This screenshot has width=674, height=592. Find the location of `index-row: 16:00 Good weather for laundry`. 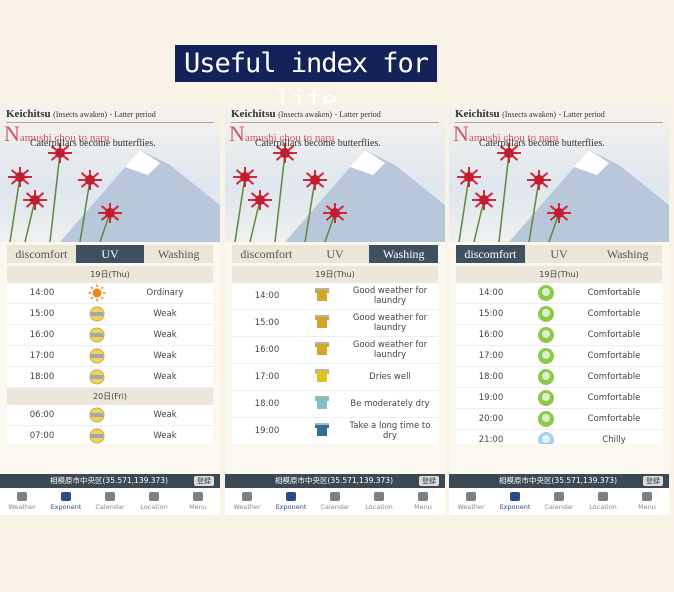

index-row: 16:00 Good weather for laundry is located at coordinates (335, 350).